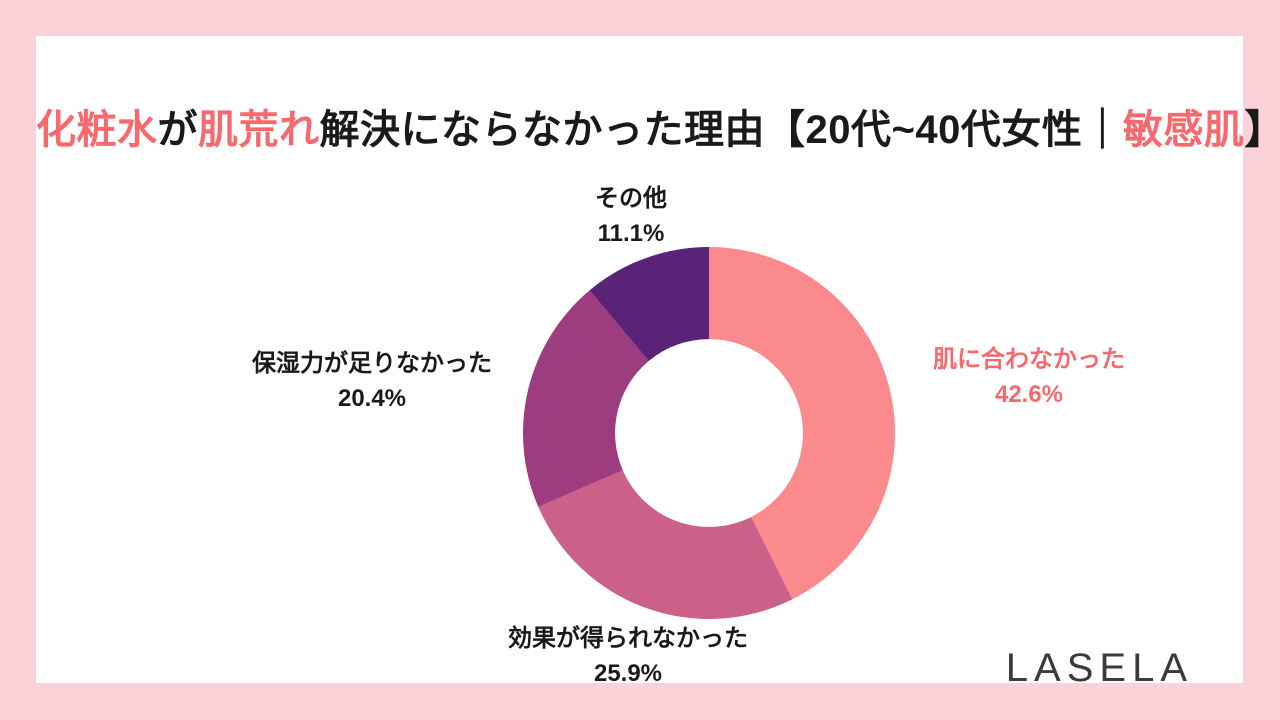 This screenshot has width=1280, height=720. I want to click on segment-percent-value: 25.9%, so click(628, 673).